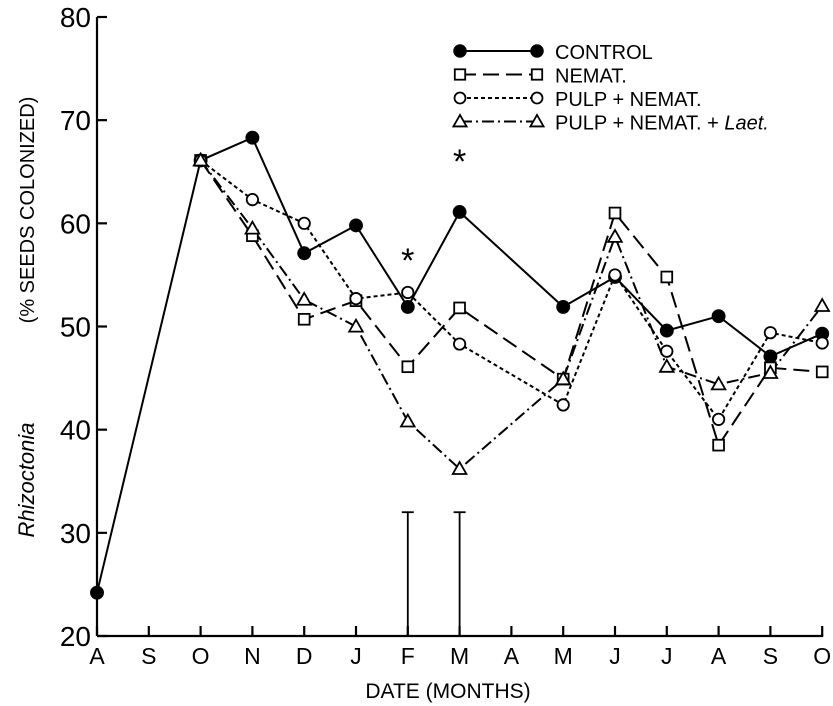 The image size is (833, 706). What do you see at coordinates (75, 327) in the screenshot?
I see `y-tick-label: 50` at bounding box center [75, 327].